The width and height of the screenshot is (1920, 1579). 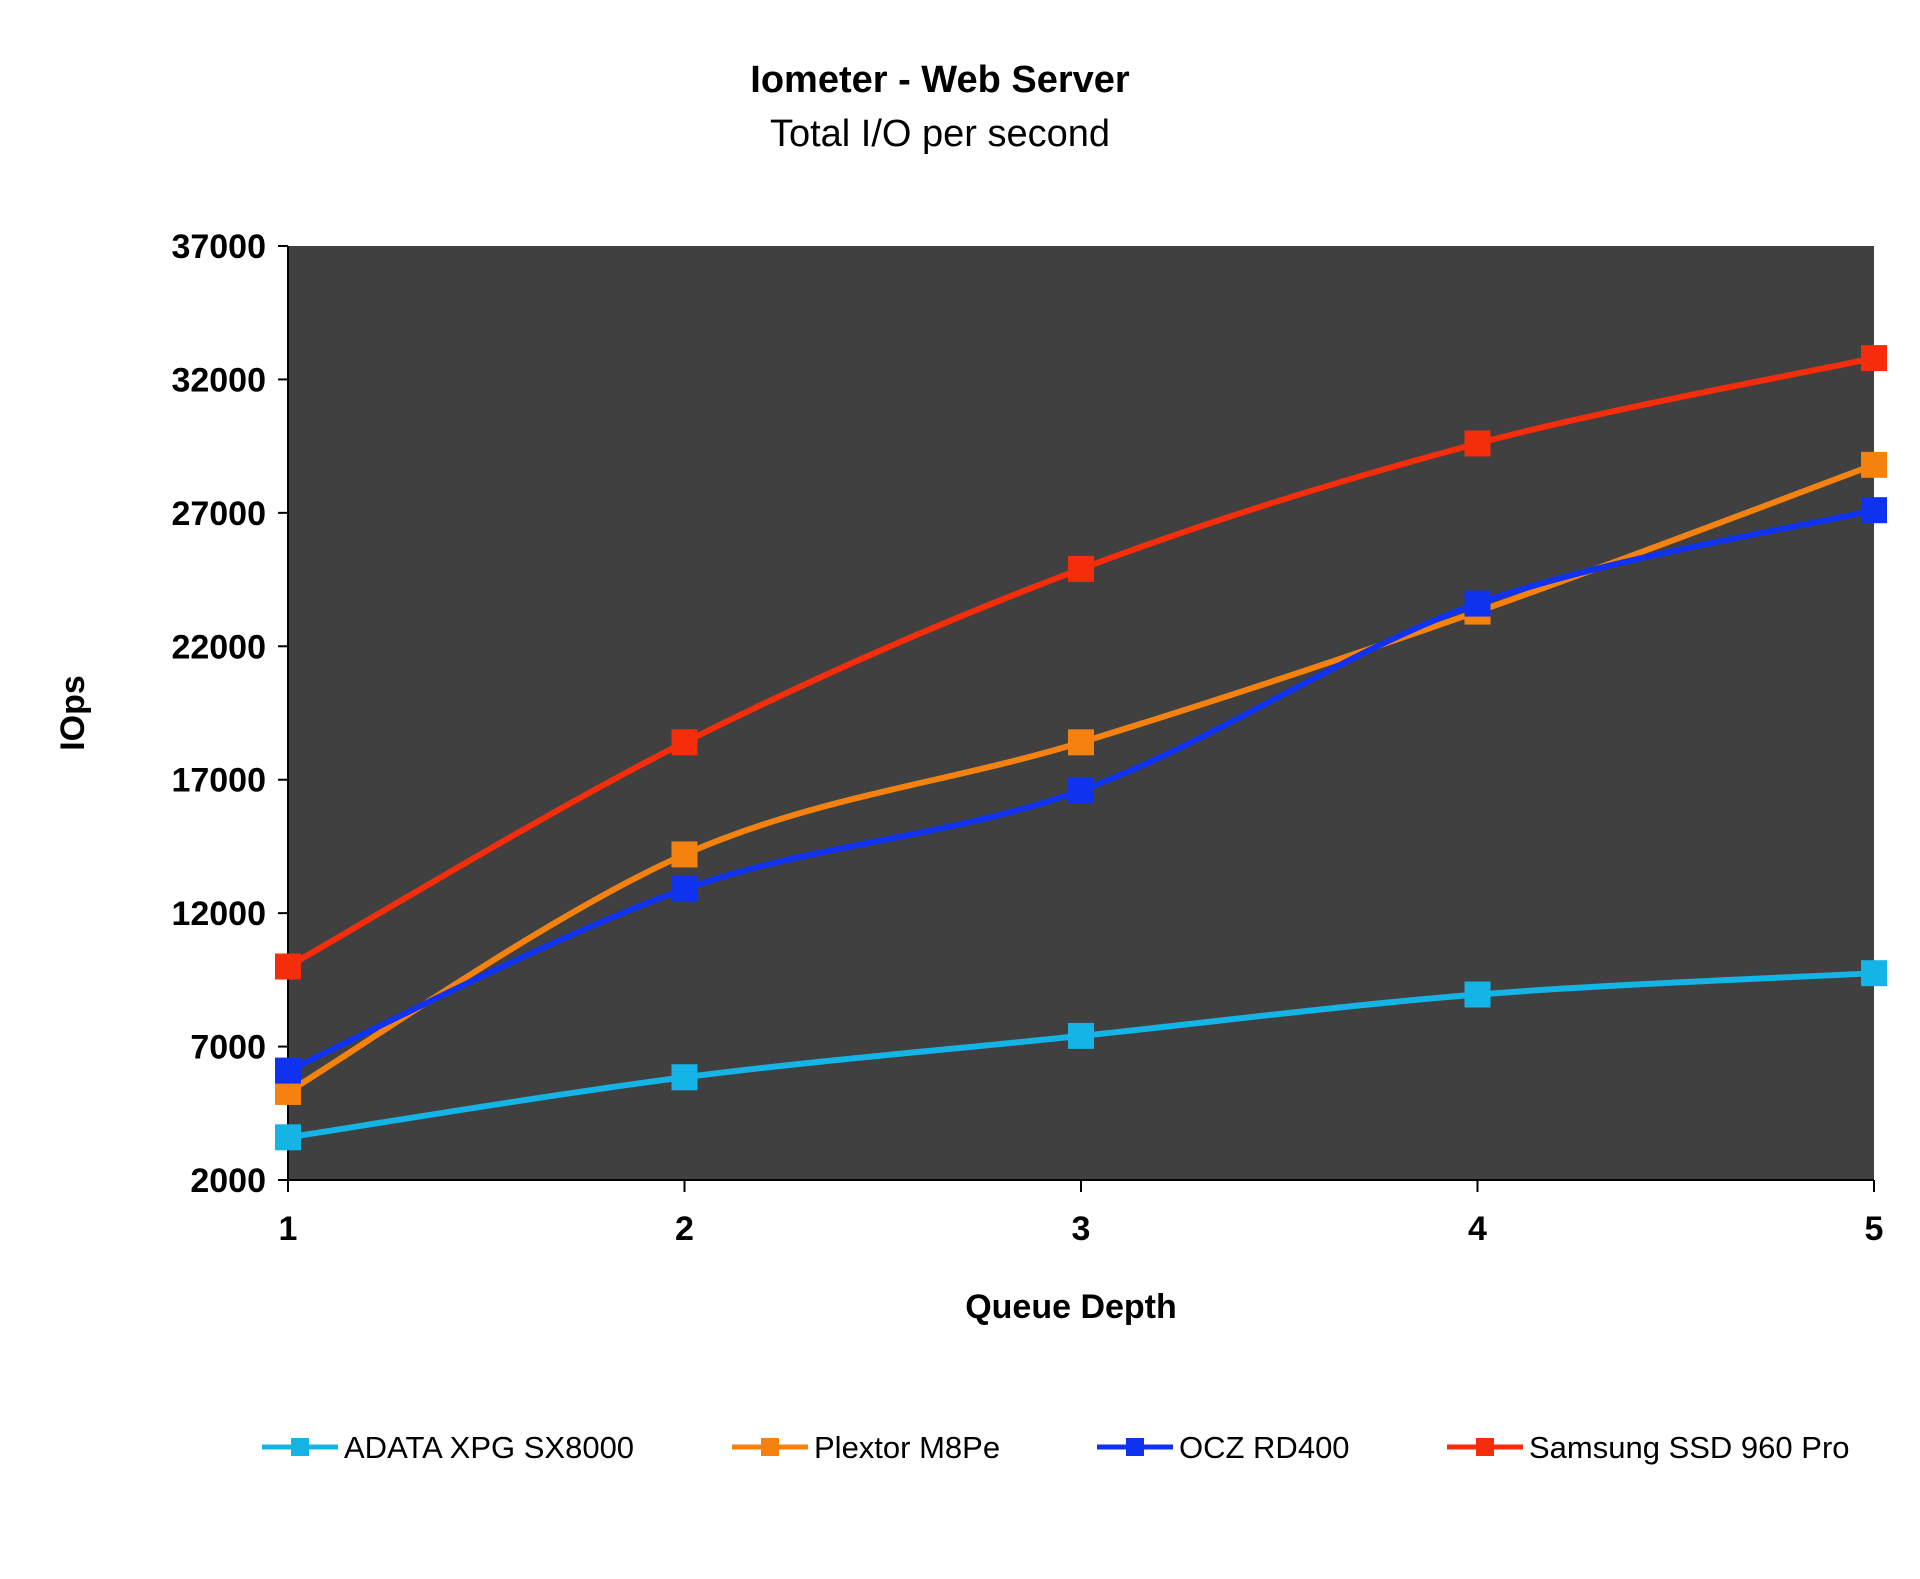 I want to click on legend-item: Samsung SSD 960 Pro, so click(x=1648, y=1447).